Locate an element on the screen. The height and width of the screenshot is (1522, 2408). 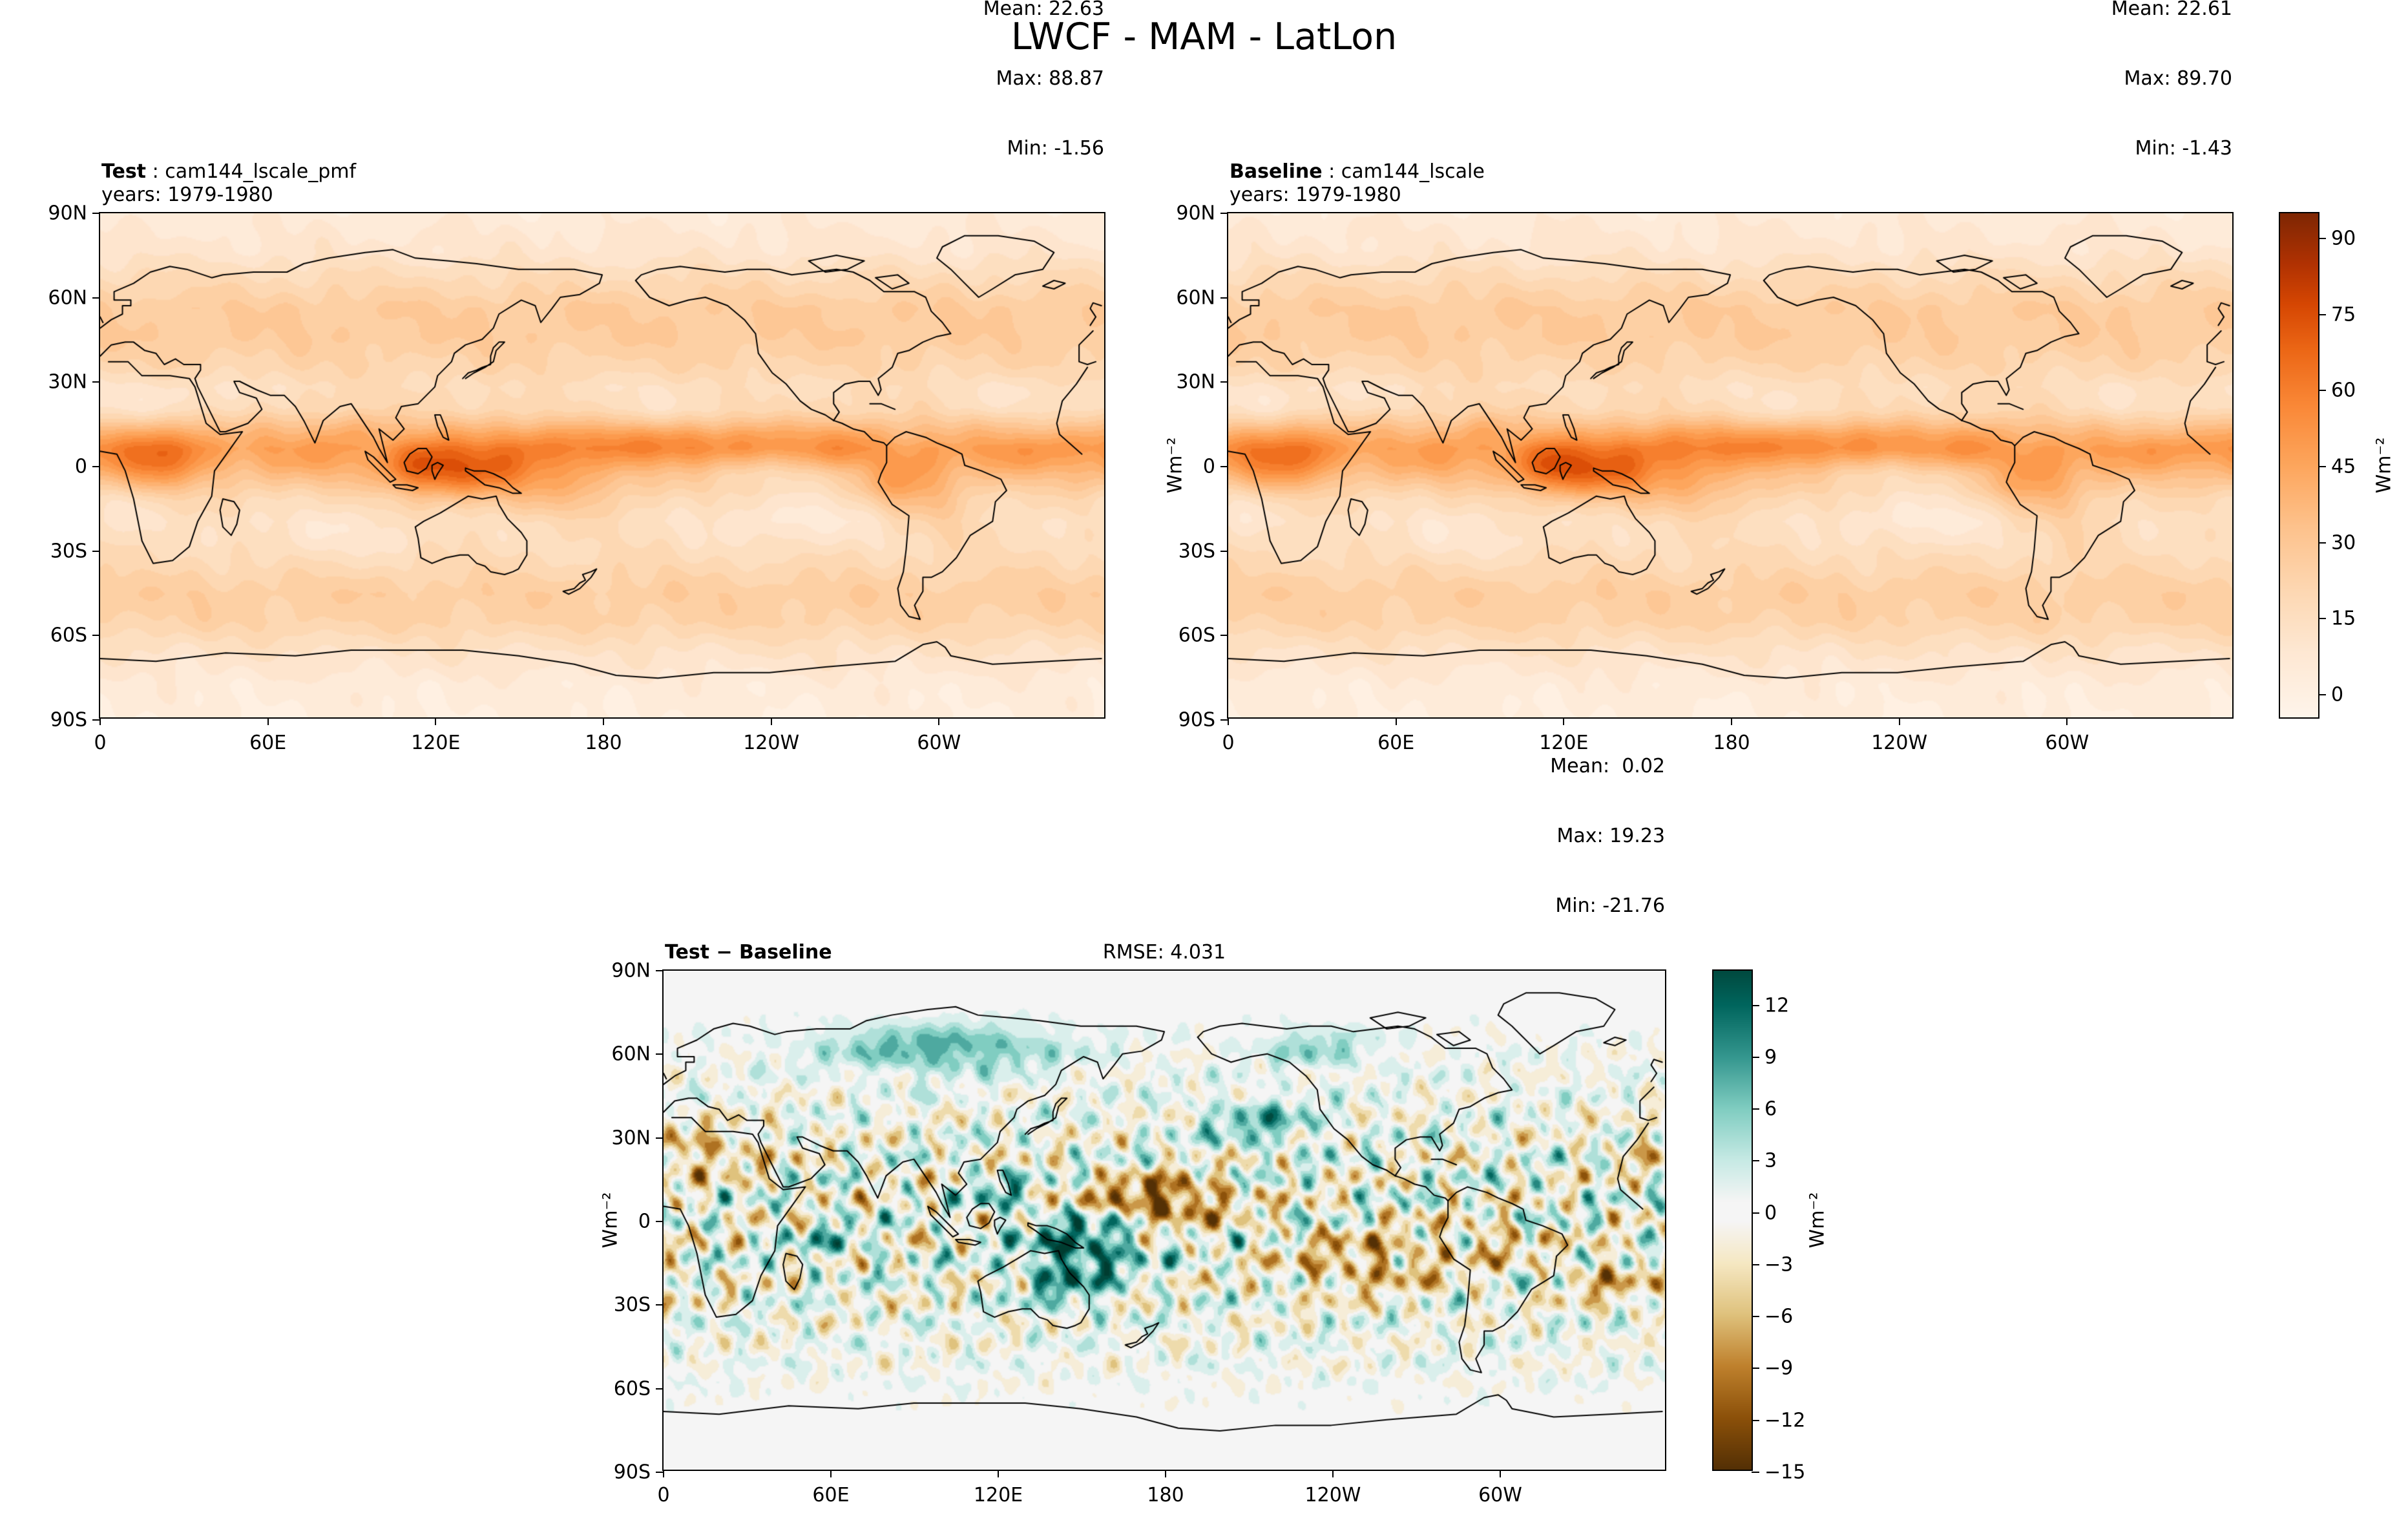
test-map-canvas is located at coordinates (602, 465).